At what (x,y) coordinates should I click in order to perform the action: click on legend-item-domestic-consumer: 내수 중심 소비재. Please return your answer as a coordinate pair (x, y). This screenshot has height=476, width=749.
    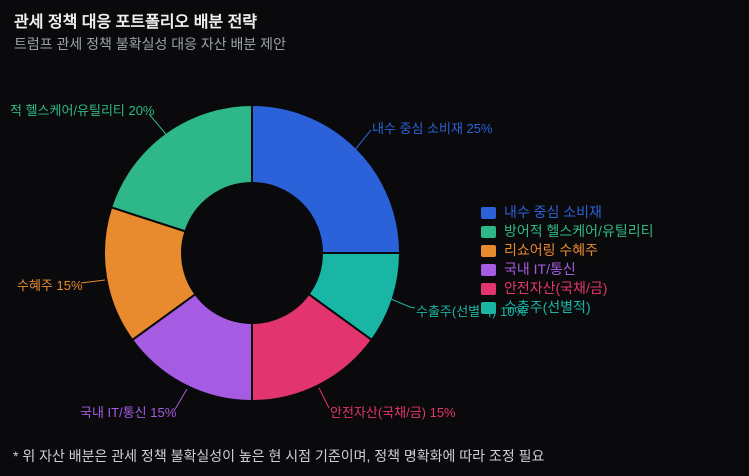
    Looking at the image, I should click on (567, 212).